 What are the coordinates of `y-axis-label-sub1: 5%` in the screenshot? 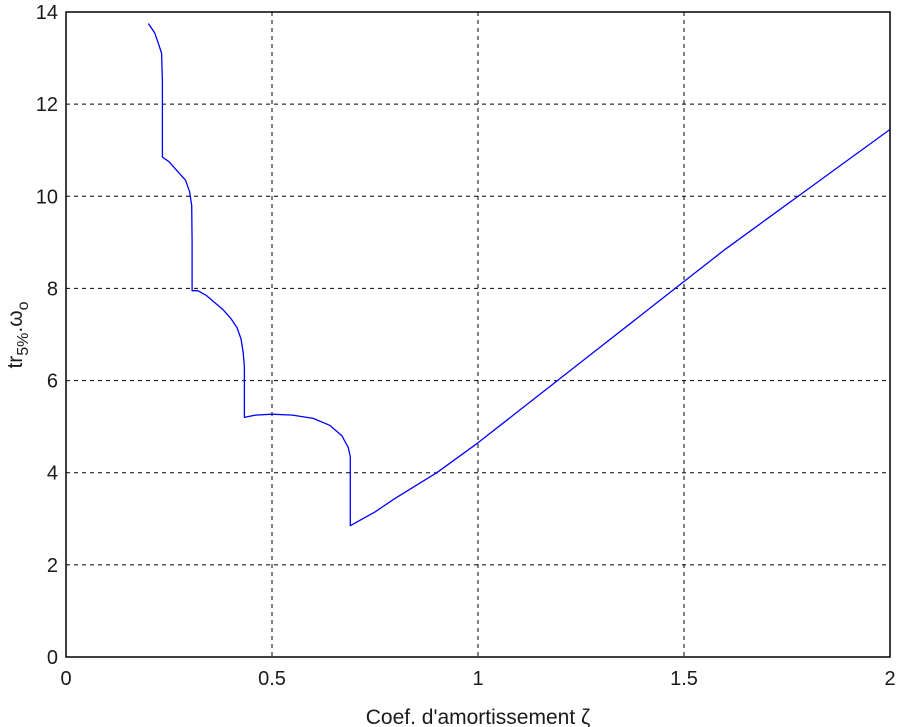 It's located at (23, 344).